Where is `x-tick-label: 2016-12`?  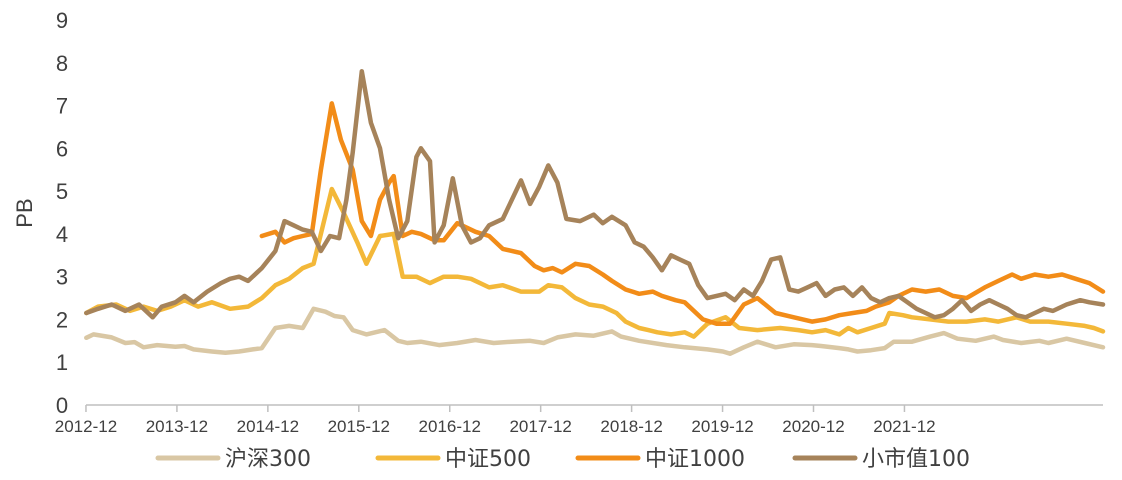
x-tick-label: 2016-12 is located at coordinates (450, 426).